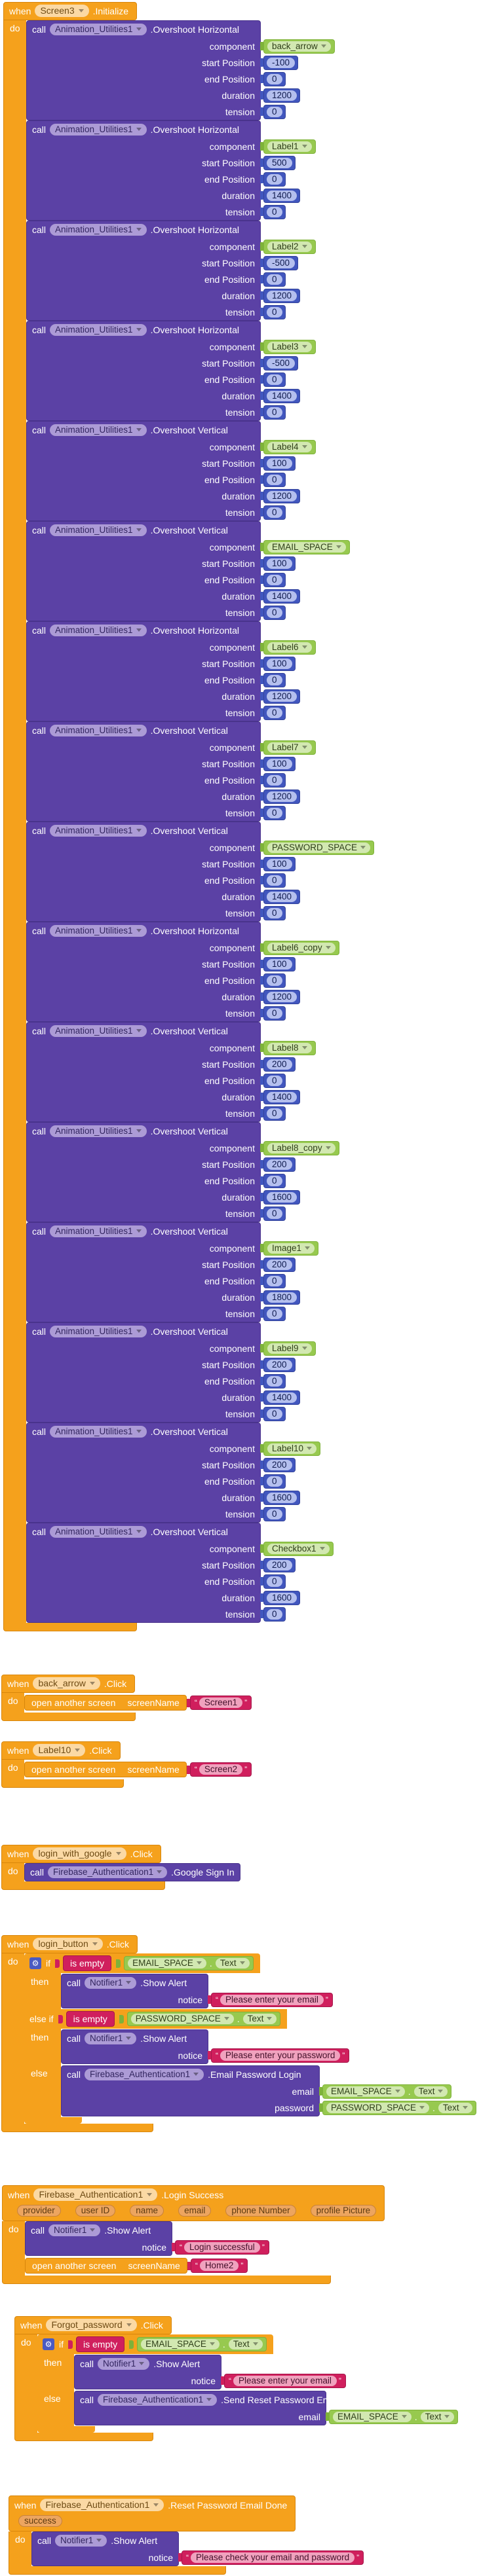  I want to click on number-block: -500, so click(281, 262).